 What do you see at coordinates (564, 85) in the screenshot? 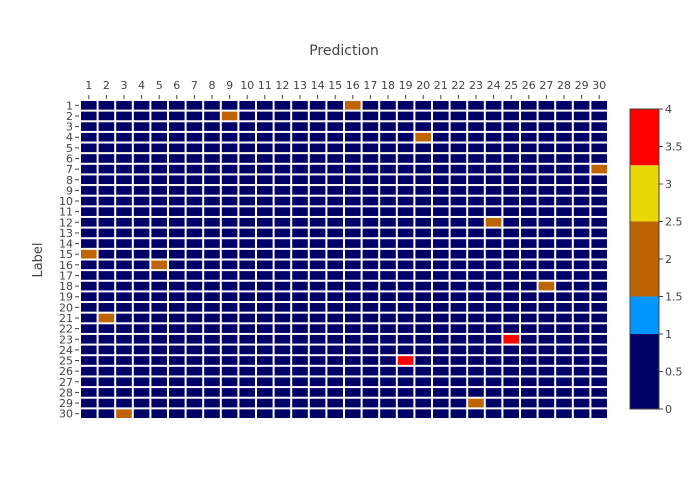
I see `x-tick-label: 28` at bounding box center [564, 85].